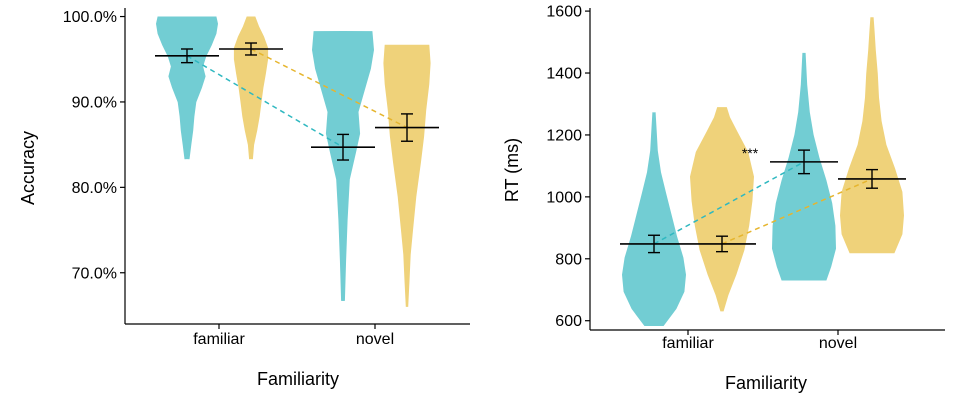 This screenshot has height=394, width=960. Describe the element at coordinates (759, 341) in the screenshot. I see `rt-x-ticks: familiar novel` at that location.